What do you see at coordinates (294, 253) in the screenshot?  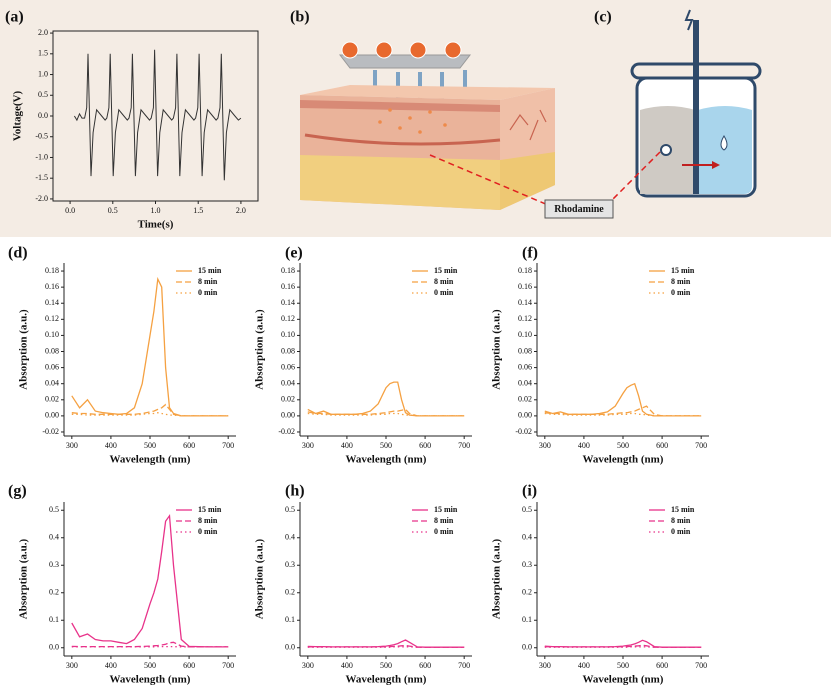 I see `panel-label: (e)` at bounding box center [294, 253].